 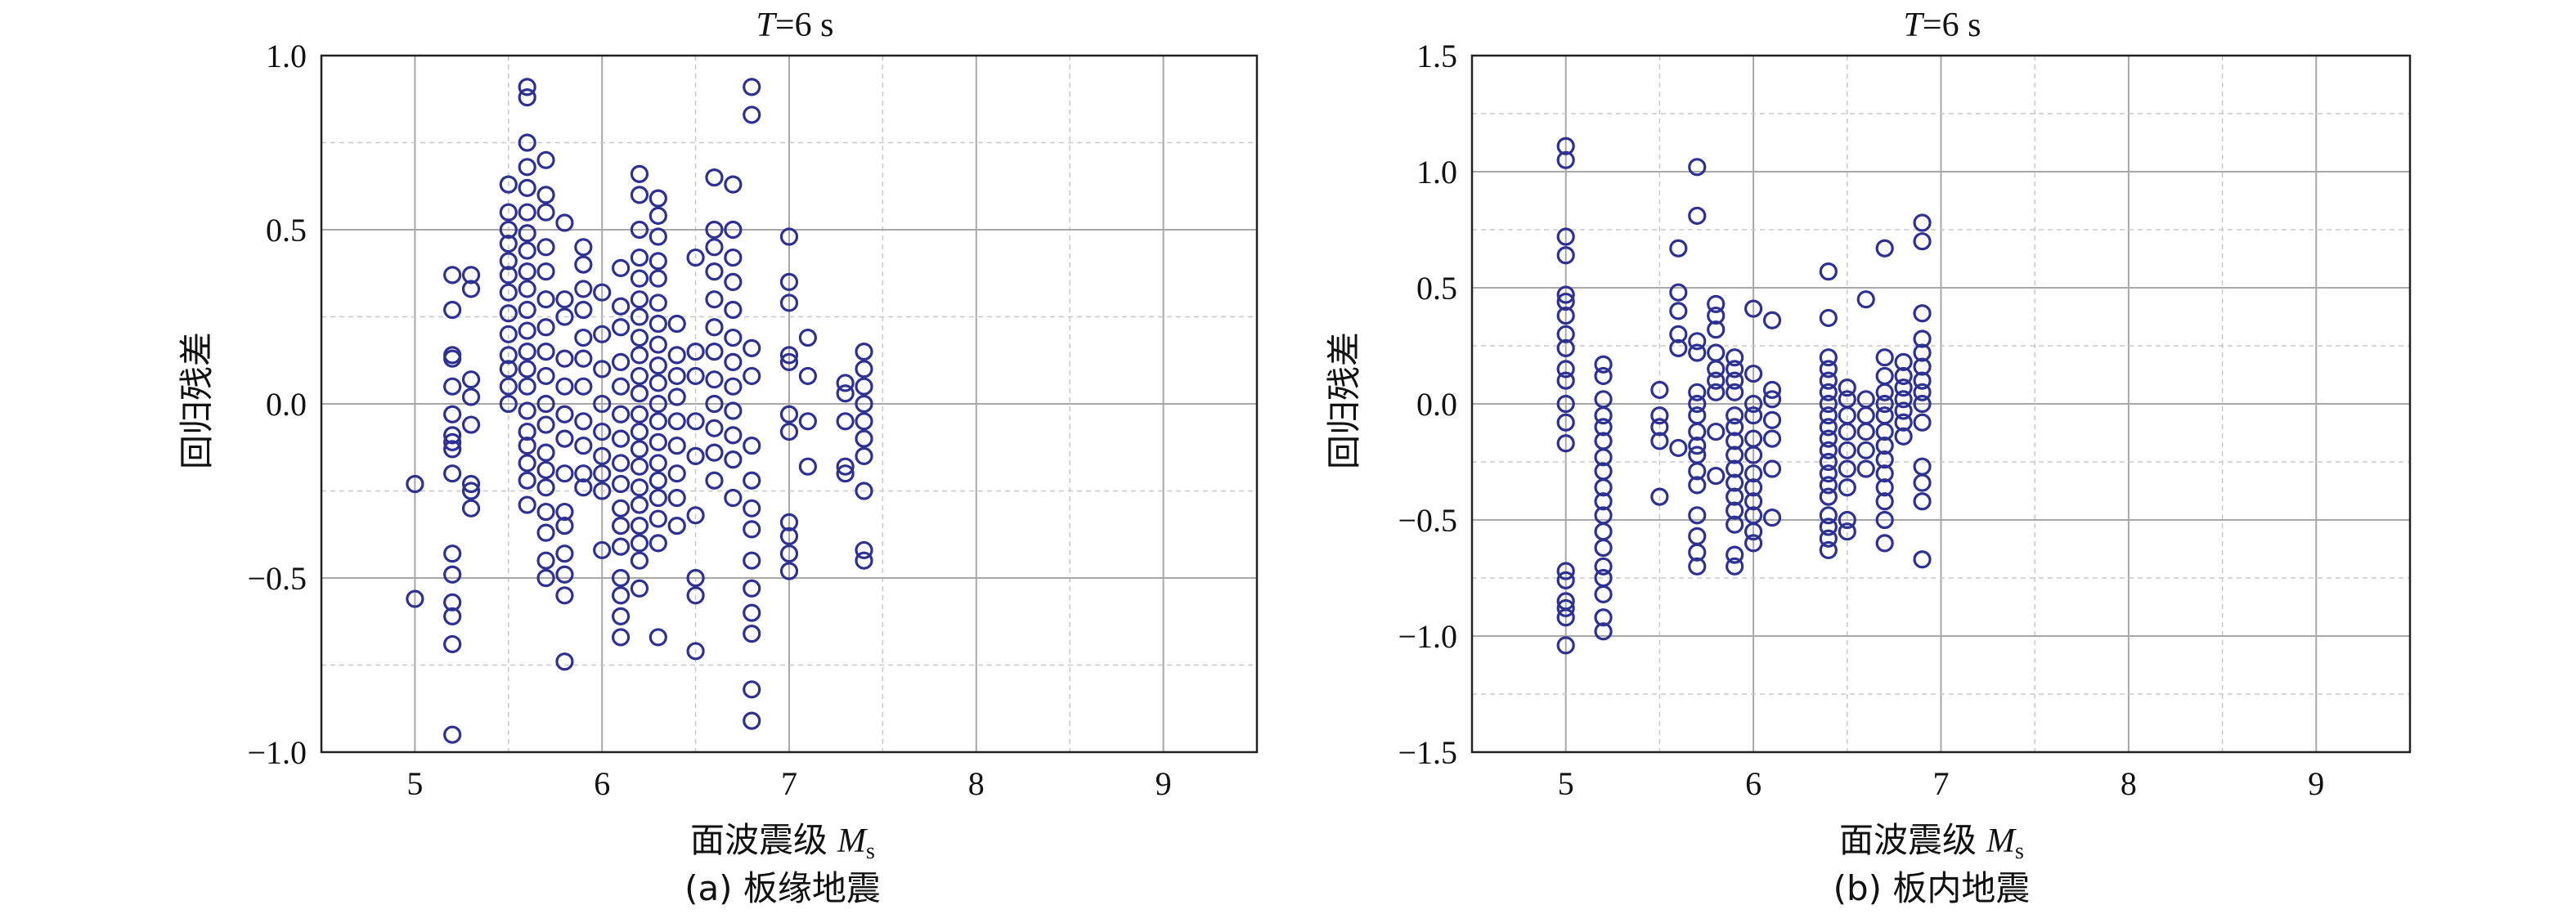 What do you see at coordinates (1436, 172) in the screenshot?
I see `y-tick-label: 1.0` at bounding box center [1436, 172].